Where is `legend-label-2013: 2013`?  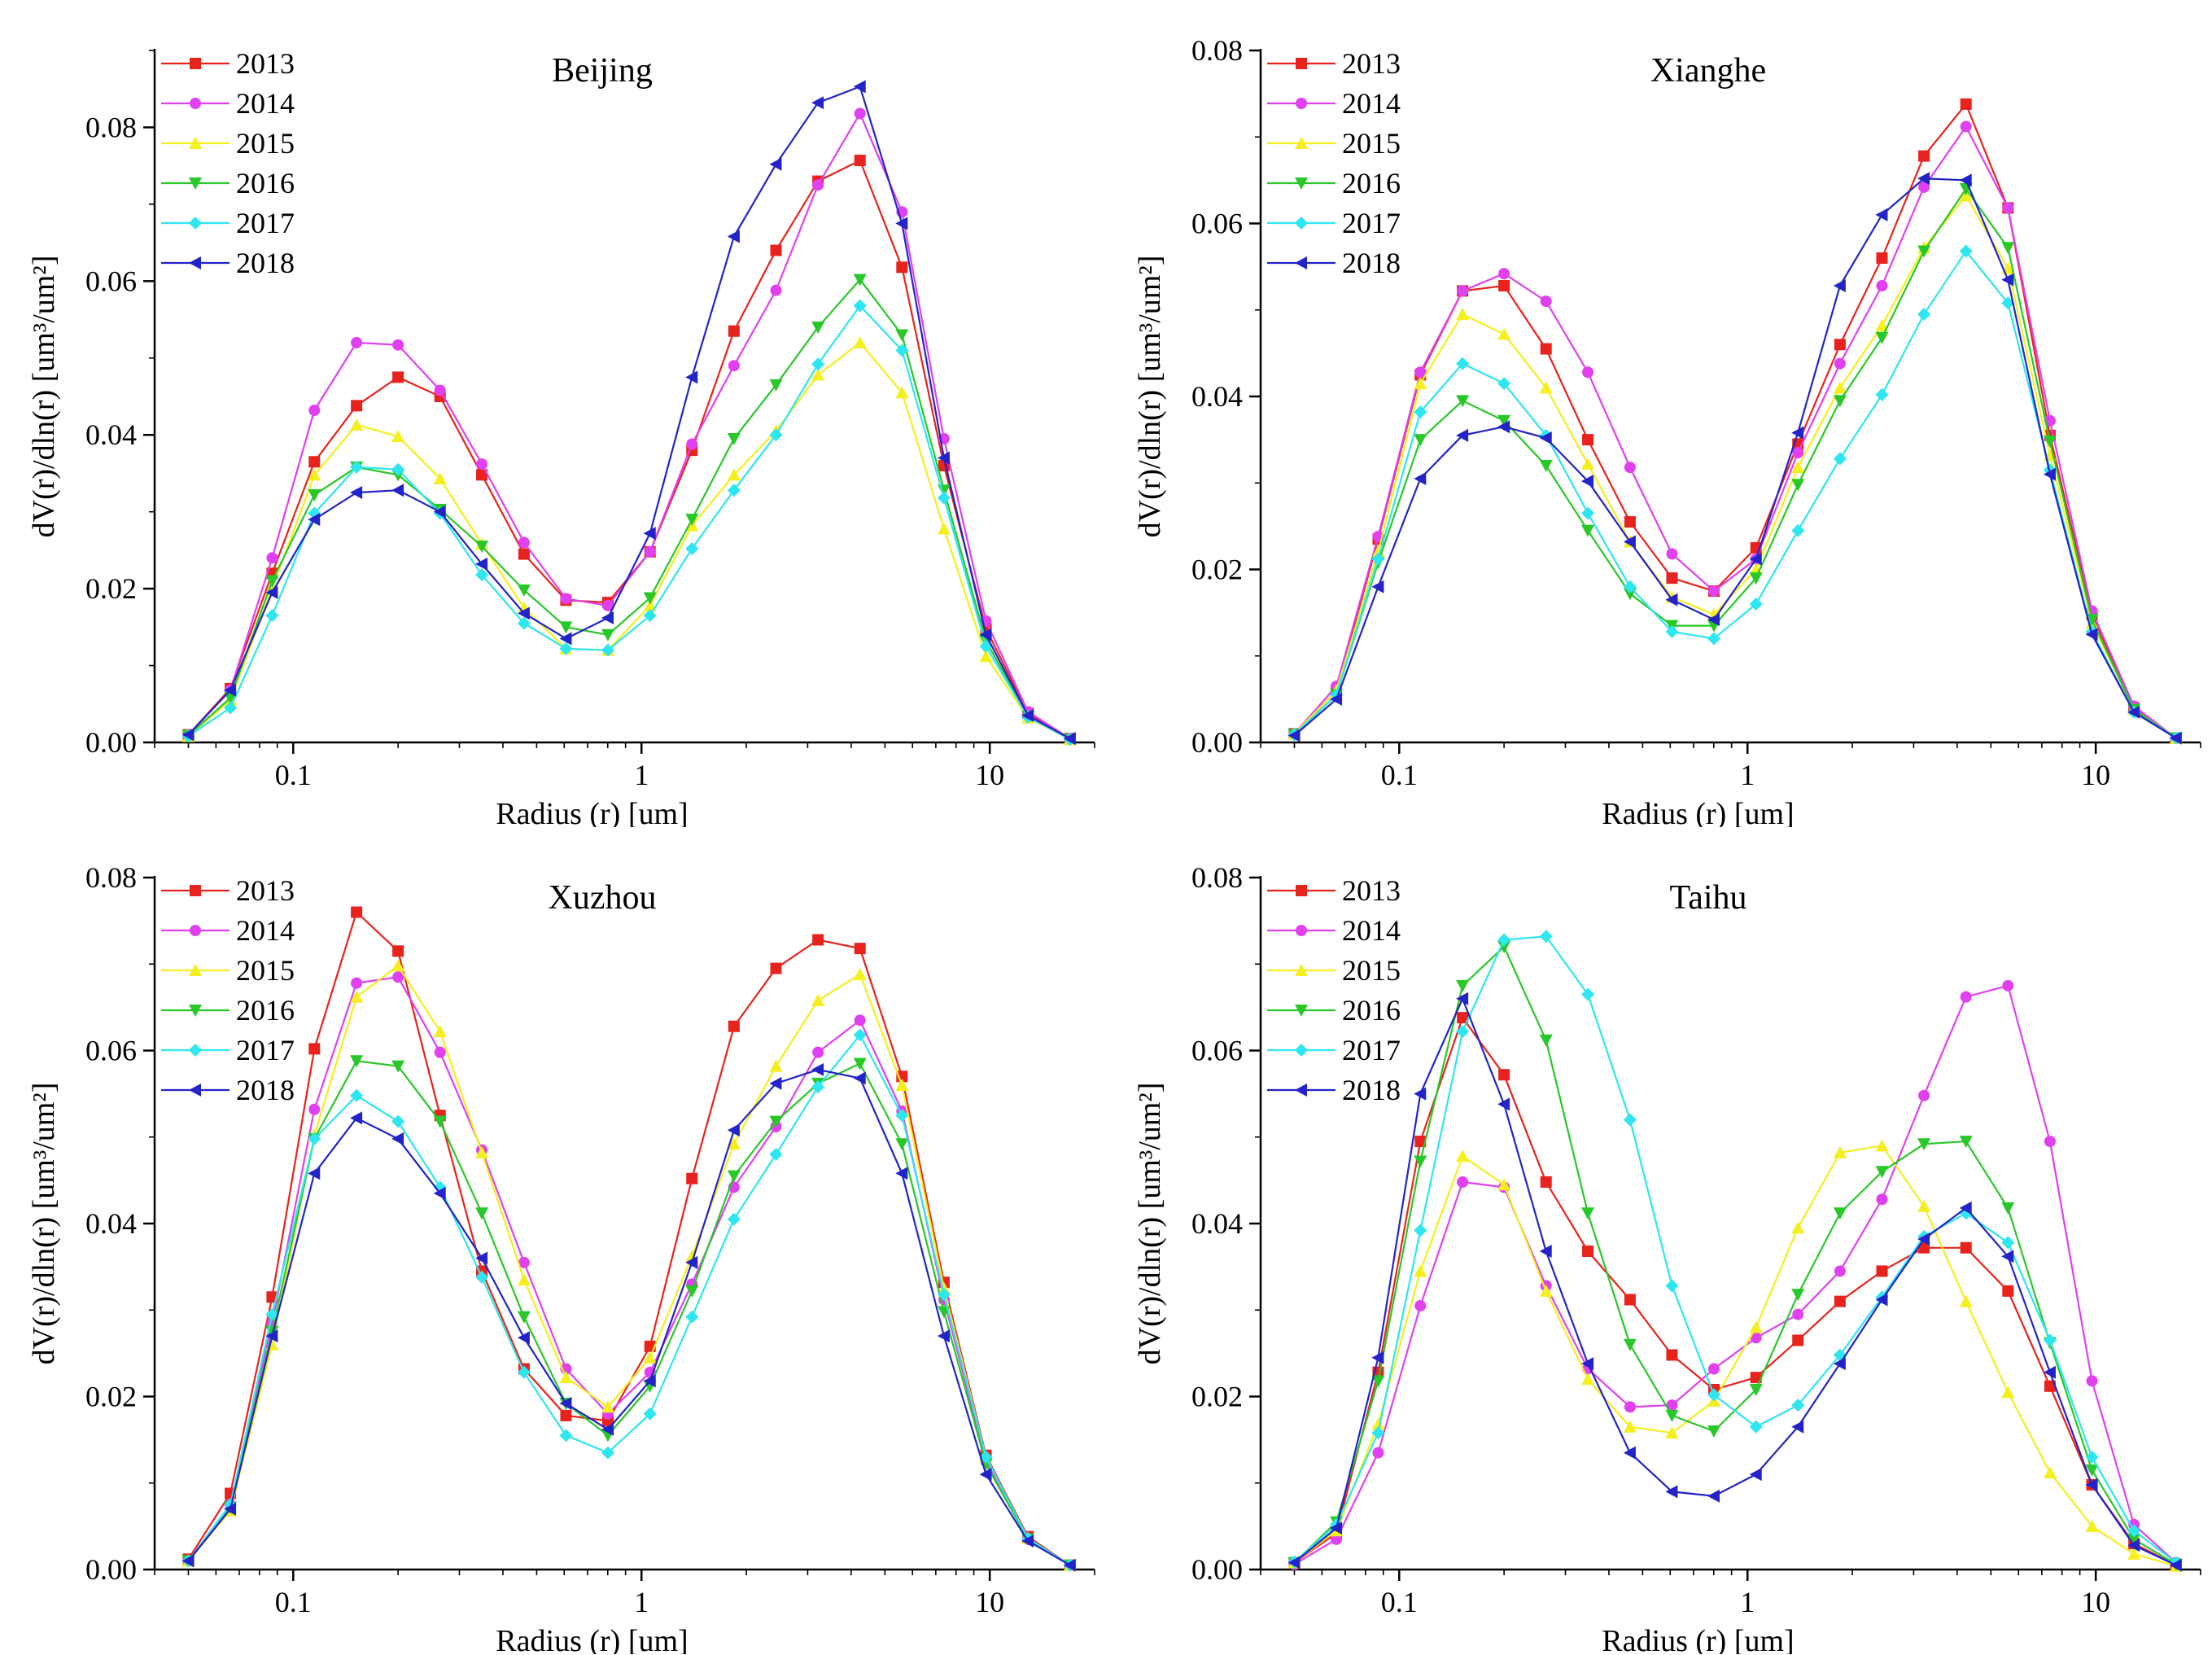 legend-label-2013: 2013 is located at coordinates (1371, 890).